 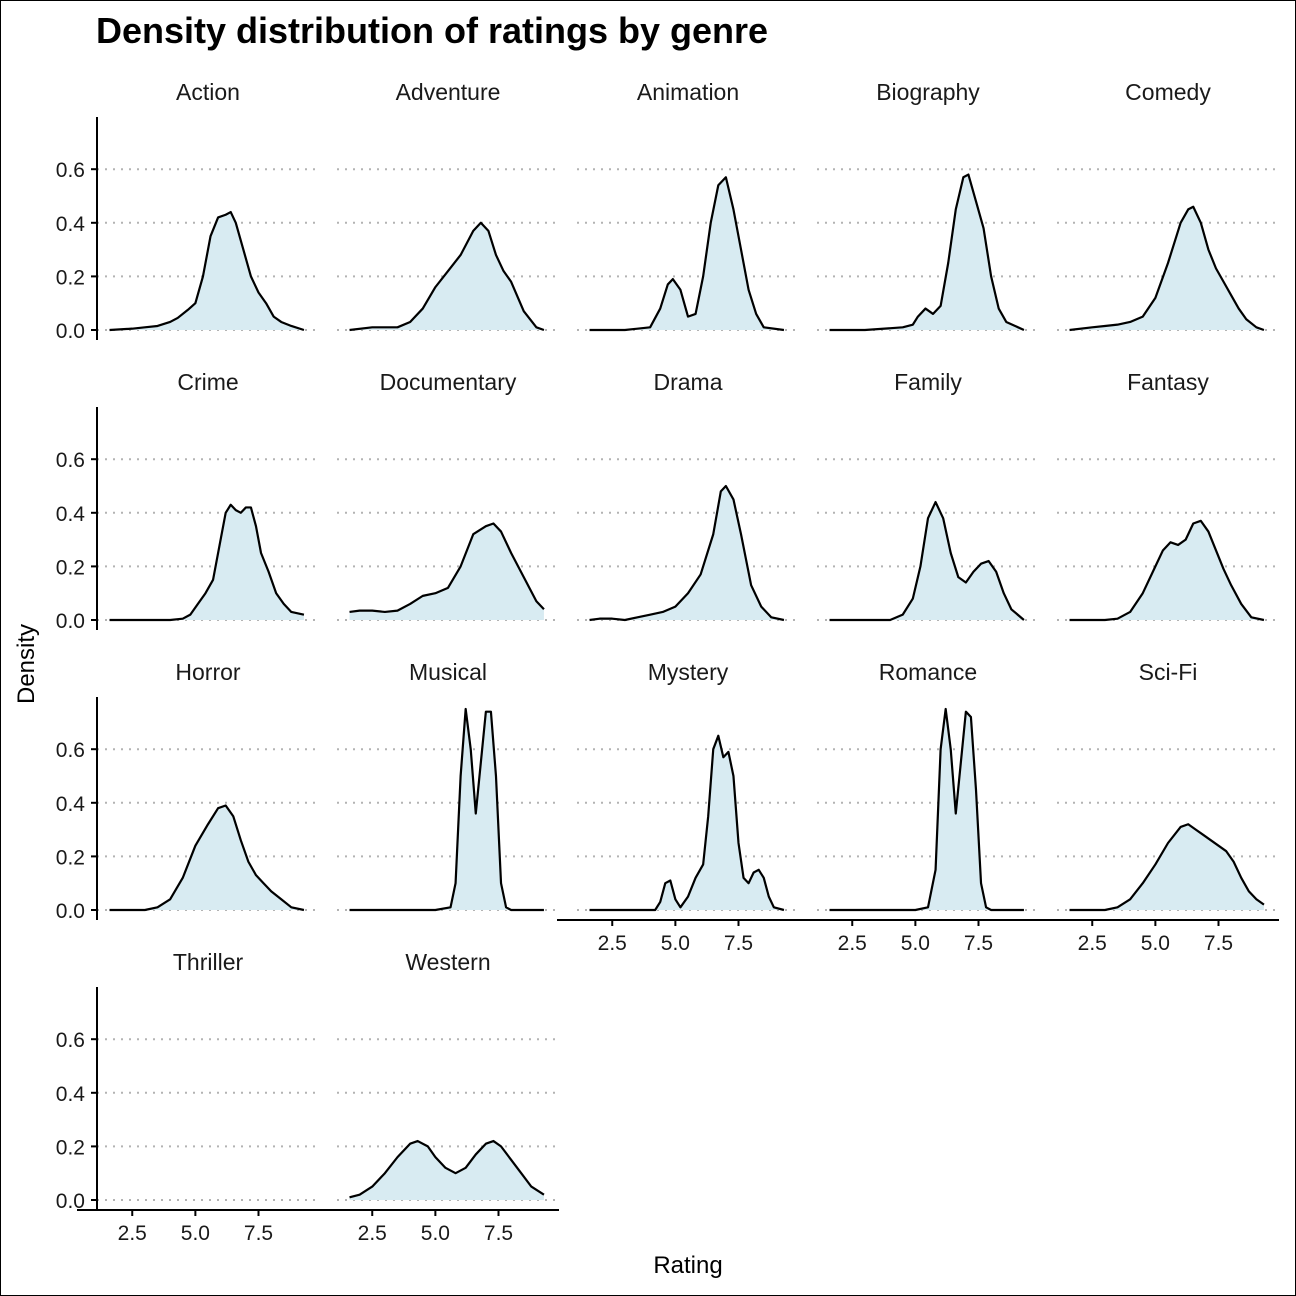 I want to click on panel-biography: Biography, so click(x=928, y=205).